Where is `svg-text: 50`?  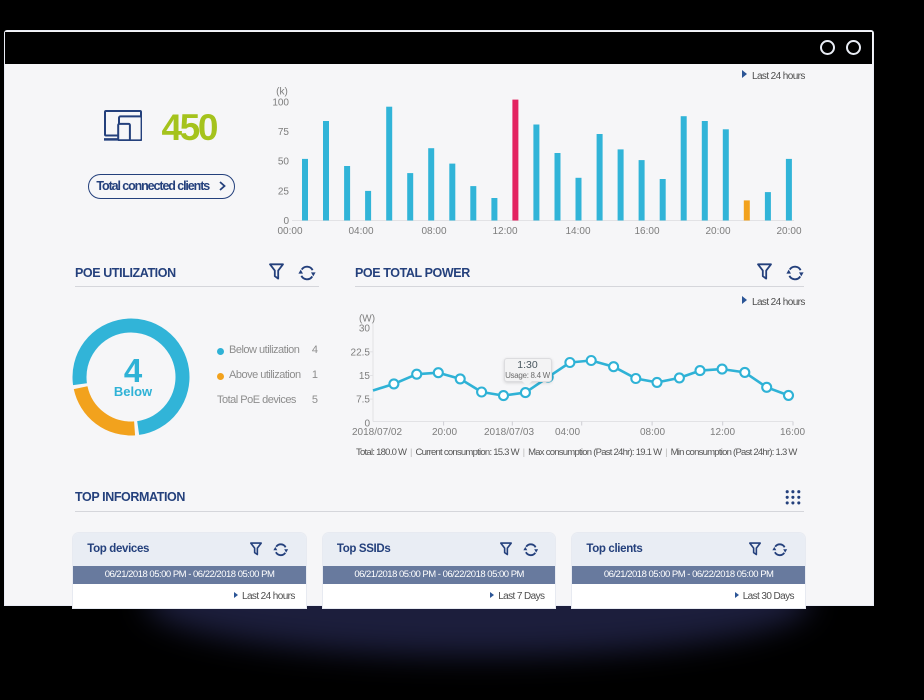
svg-text: 50 is located at coordinates (284, 162).